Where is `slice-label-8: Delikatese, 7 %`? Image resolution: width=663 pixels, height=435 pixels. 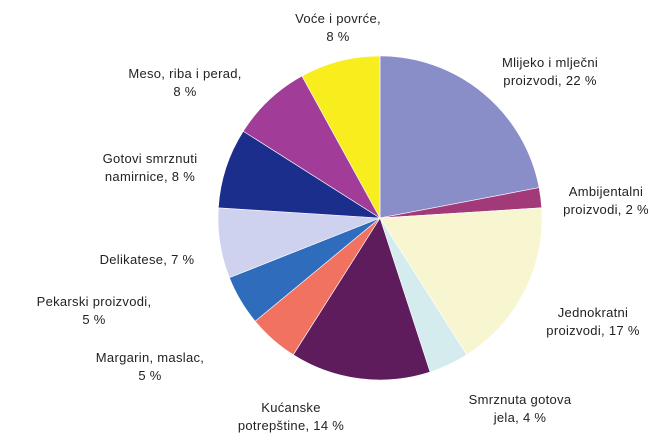 slice-label-8: Delikatese, 7 % is located at coordinates (147, 259).